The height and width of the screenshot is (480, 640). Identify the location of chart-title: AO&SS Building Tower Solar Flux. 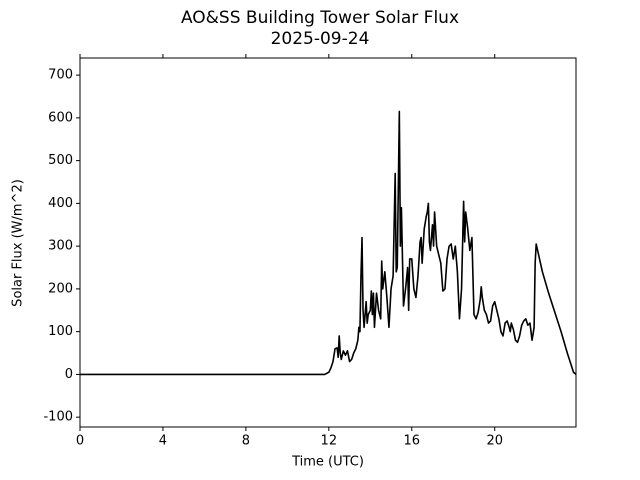
(320, 18).